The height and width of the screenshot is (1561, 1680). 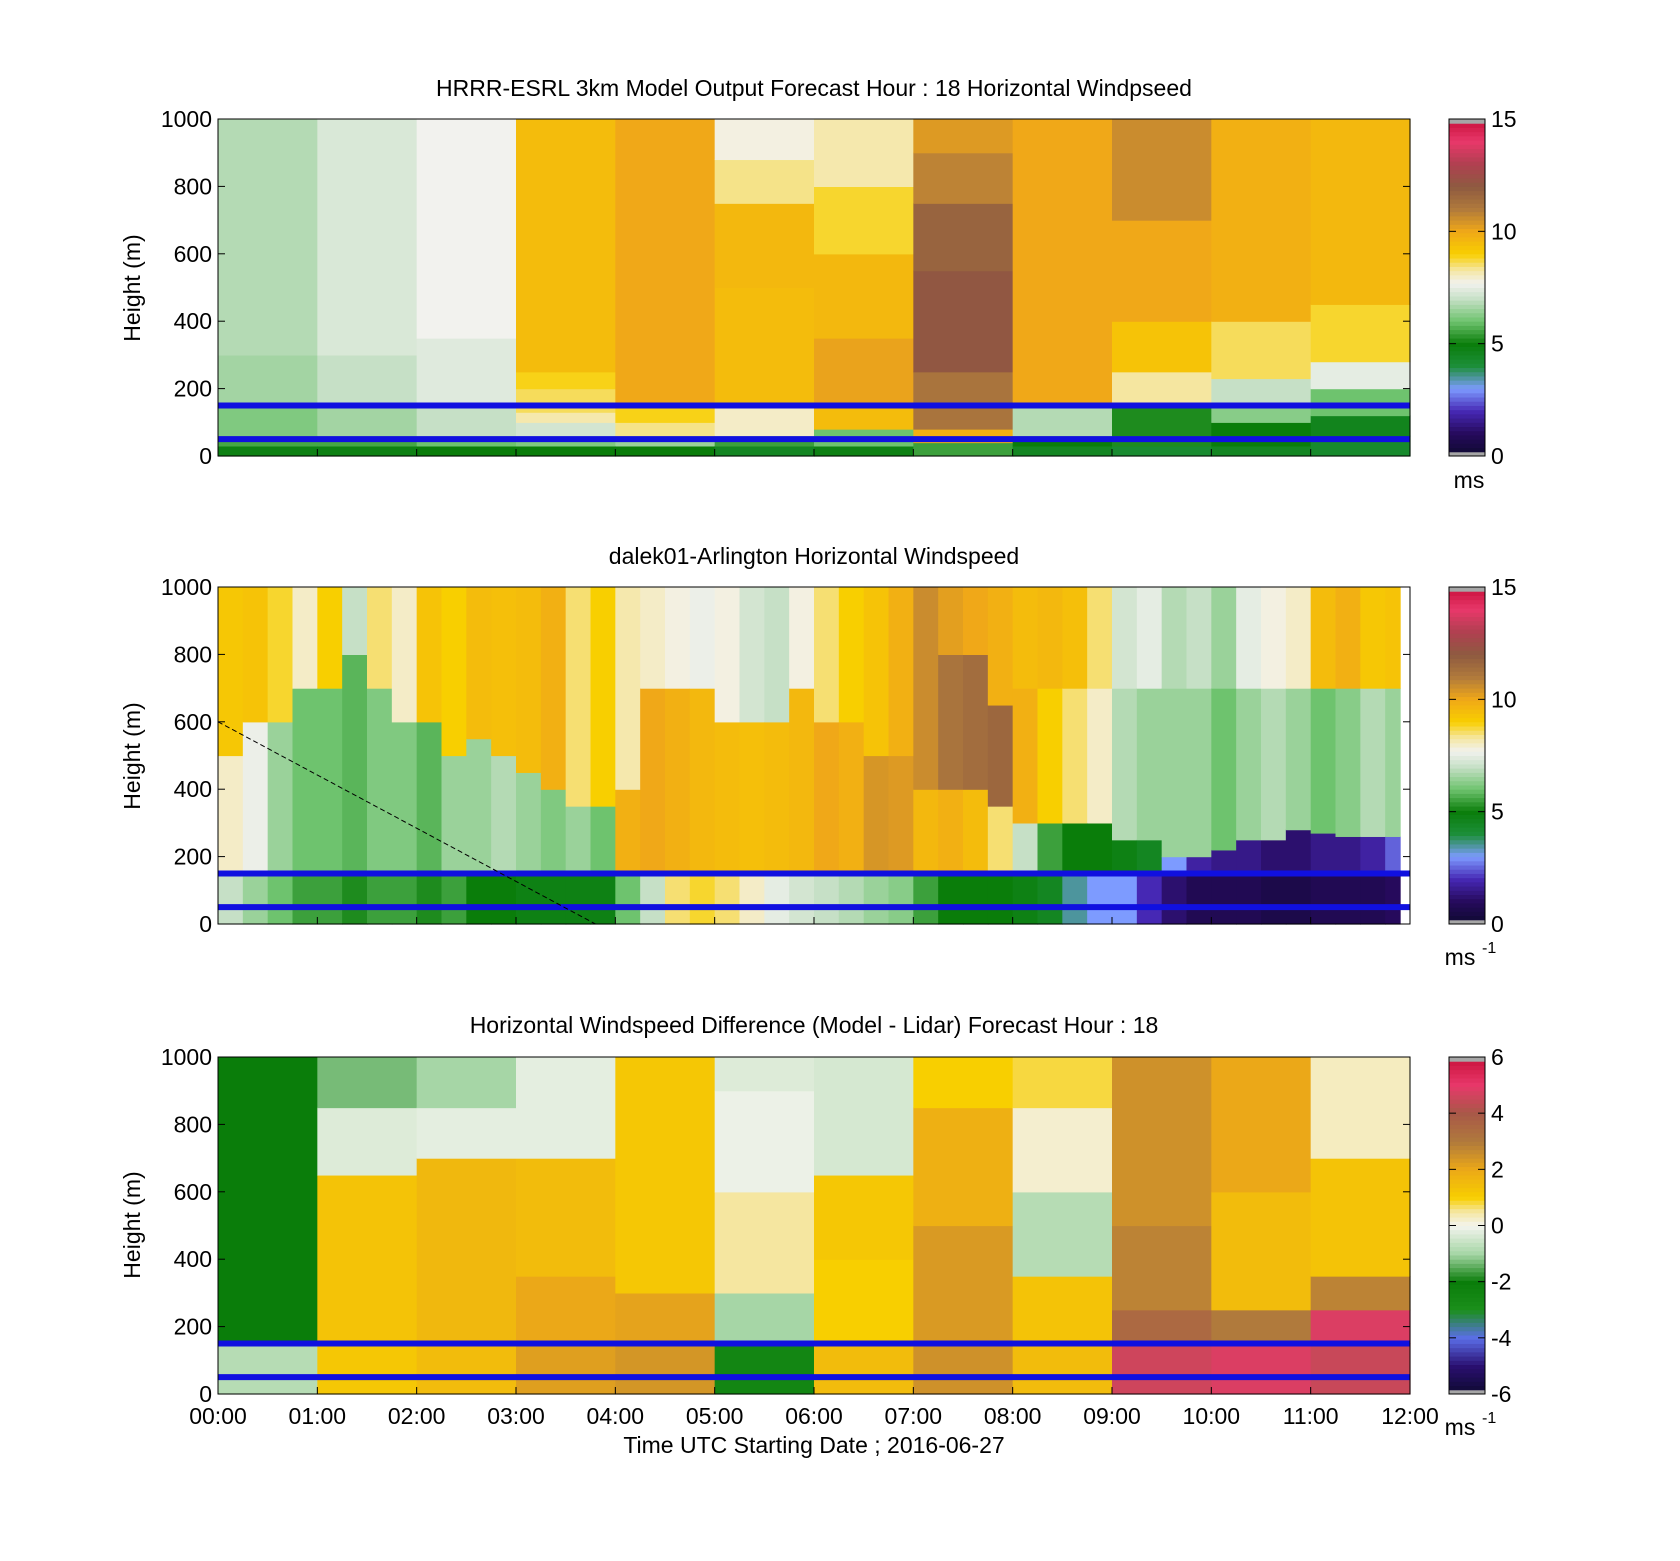 I want to click on panel-lidar-ylabel: Height (m), so click(x=132, y=755).